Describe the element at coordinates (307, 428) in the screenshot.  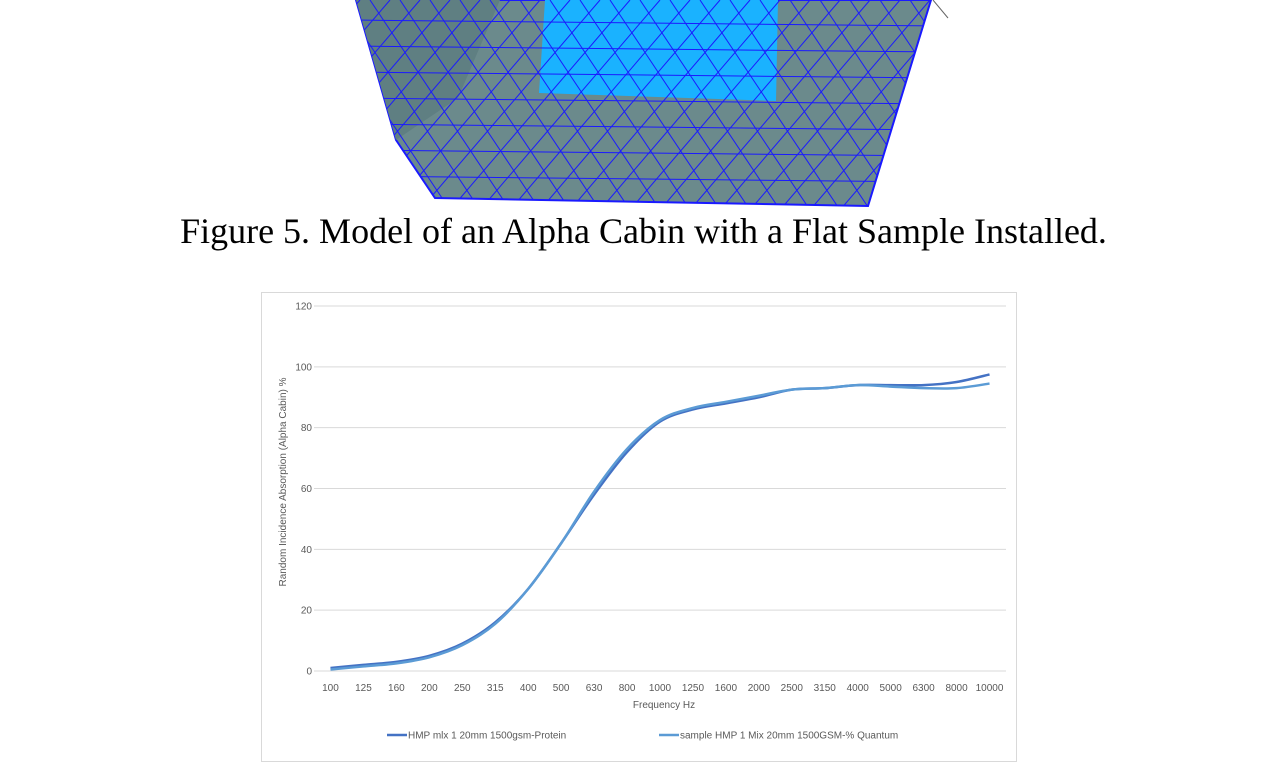
I see `y-tick-label: 80` at that location.